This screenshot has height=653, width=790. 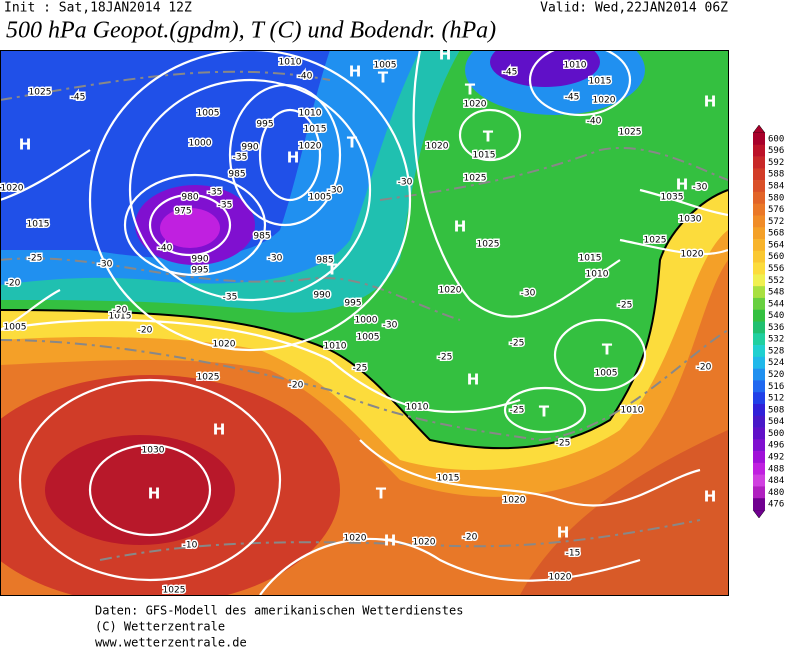 I want to click on init-time: Init : Sat,18JAN2014 12Z, so click(x=98, y=8).